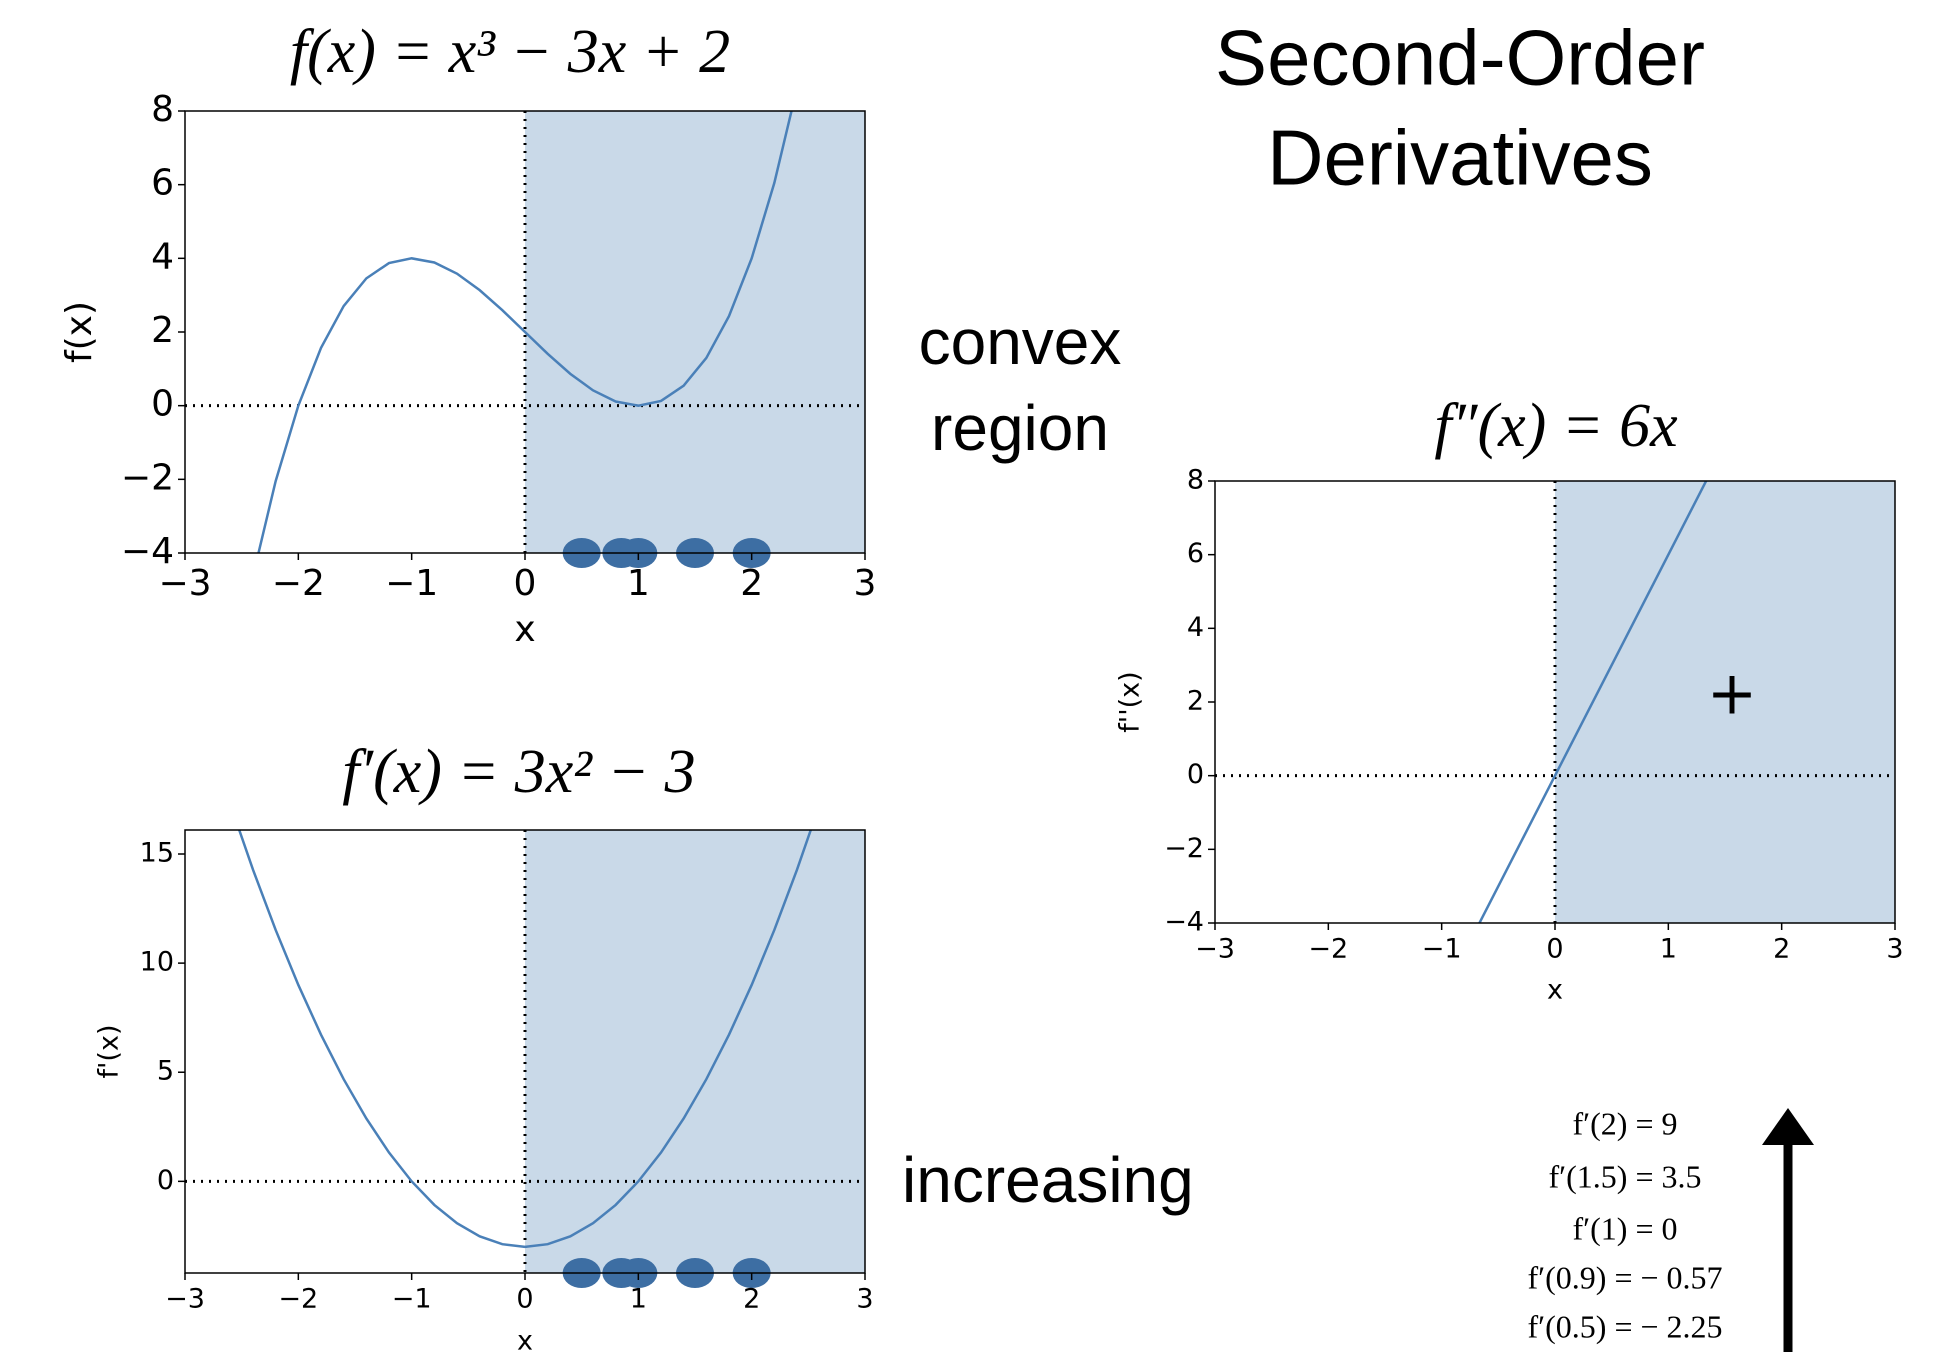 The height and width of the screenshot is (1370, 1948). Describe the element at coordinates (1048, 1180) in the screenshot. I see `side-label: increasing` at that location.